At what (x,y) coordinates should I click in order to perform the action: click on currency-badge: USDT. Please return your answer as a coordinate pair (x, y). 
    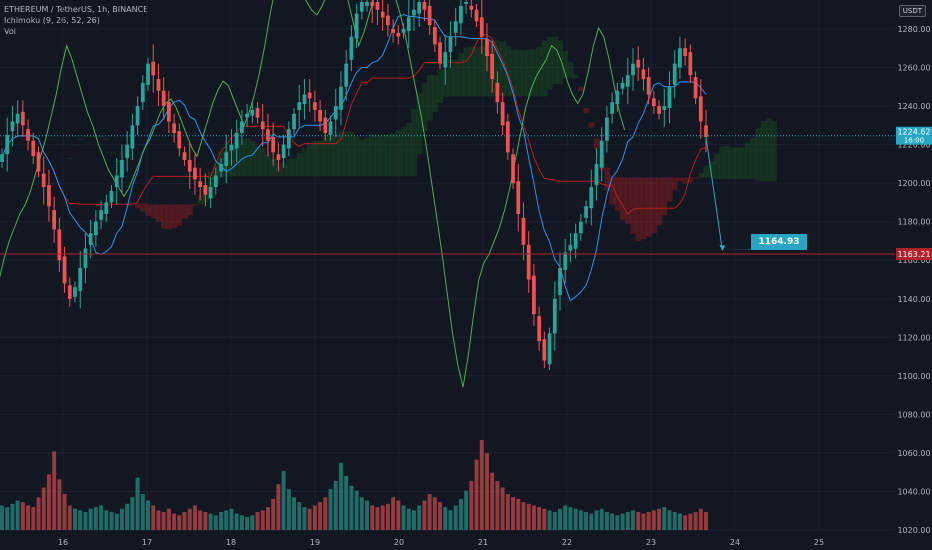
    Looking at the image, I should click on (912, 11).